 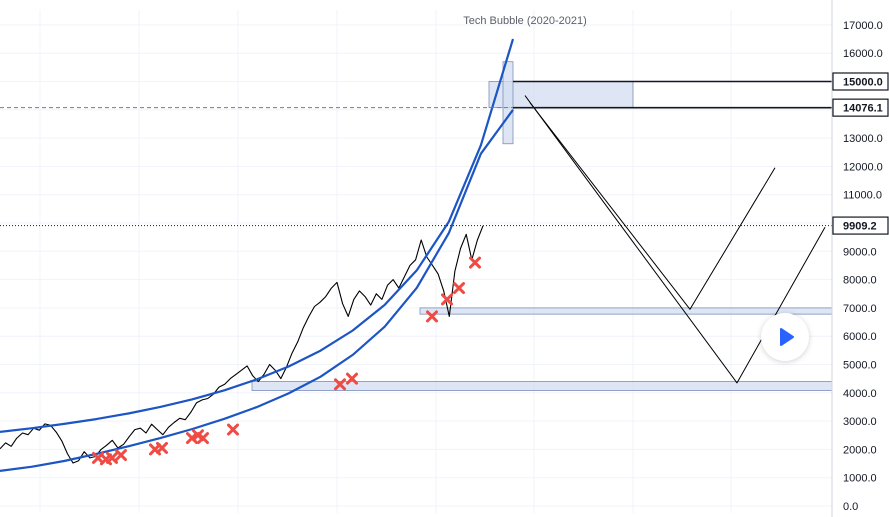 I want to click on price-badge-label: 15000.0, so click(x=863, y=83).